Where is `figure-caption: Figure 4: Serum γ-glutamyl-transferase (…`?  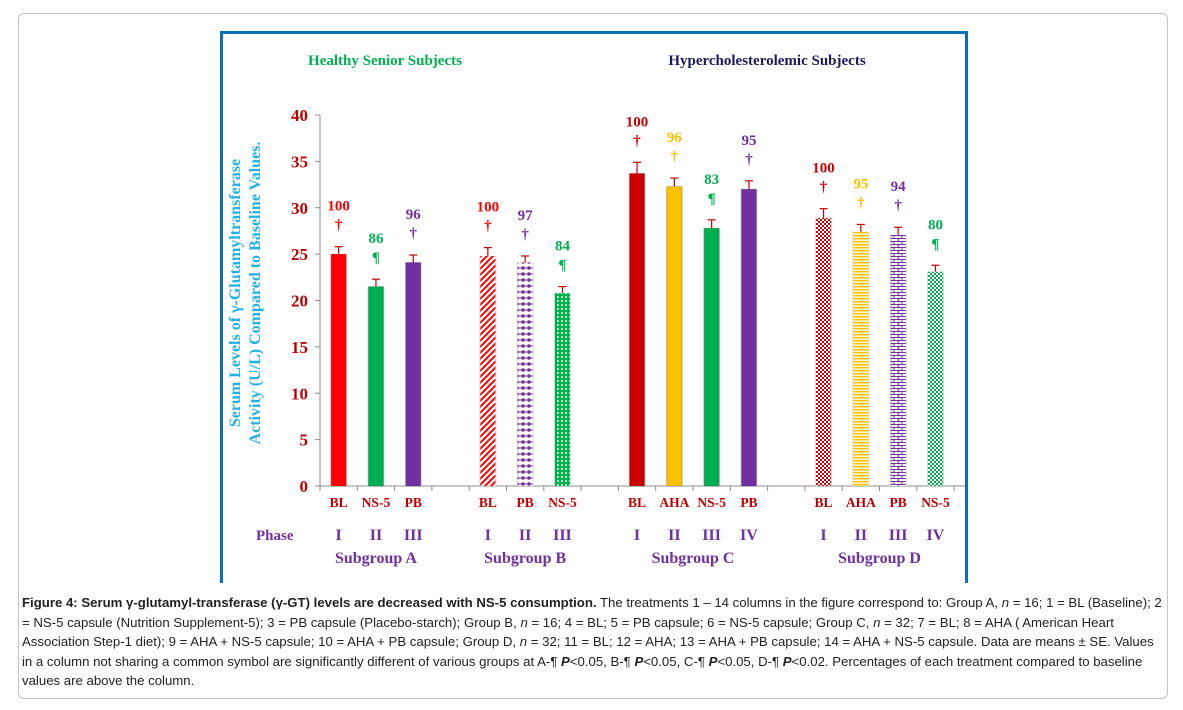
figure-caption: Figure 4: Serum γ-glutamyl-transferase (… is located at coordinates (592, 642).